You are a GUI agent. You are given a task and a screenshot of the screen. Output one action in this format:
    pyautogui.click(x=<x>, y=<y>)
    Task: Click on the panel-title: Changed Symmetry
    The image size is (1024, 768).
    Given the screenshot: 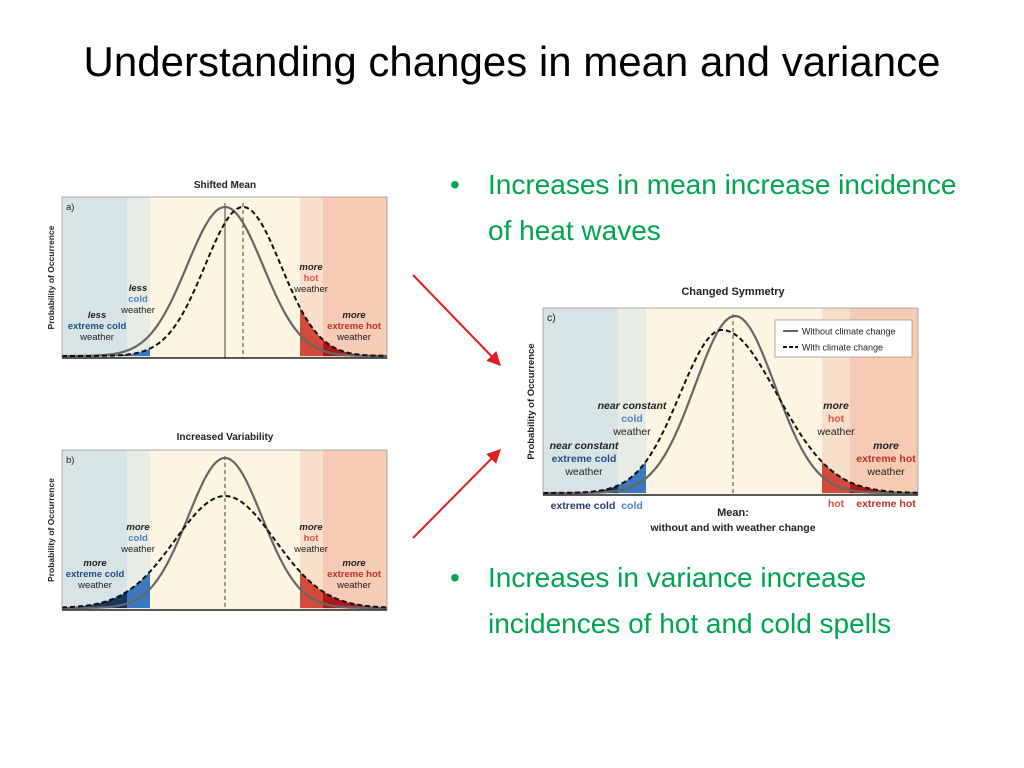 What is the action you would take?
    pyautogui.click(x=733, y=292)
    